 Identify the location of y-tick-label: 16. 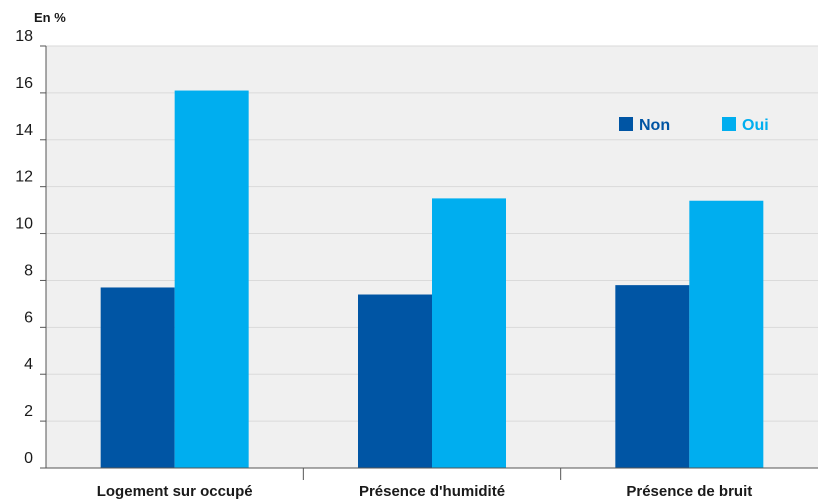
(24, 83).